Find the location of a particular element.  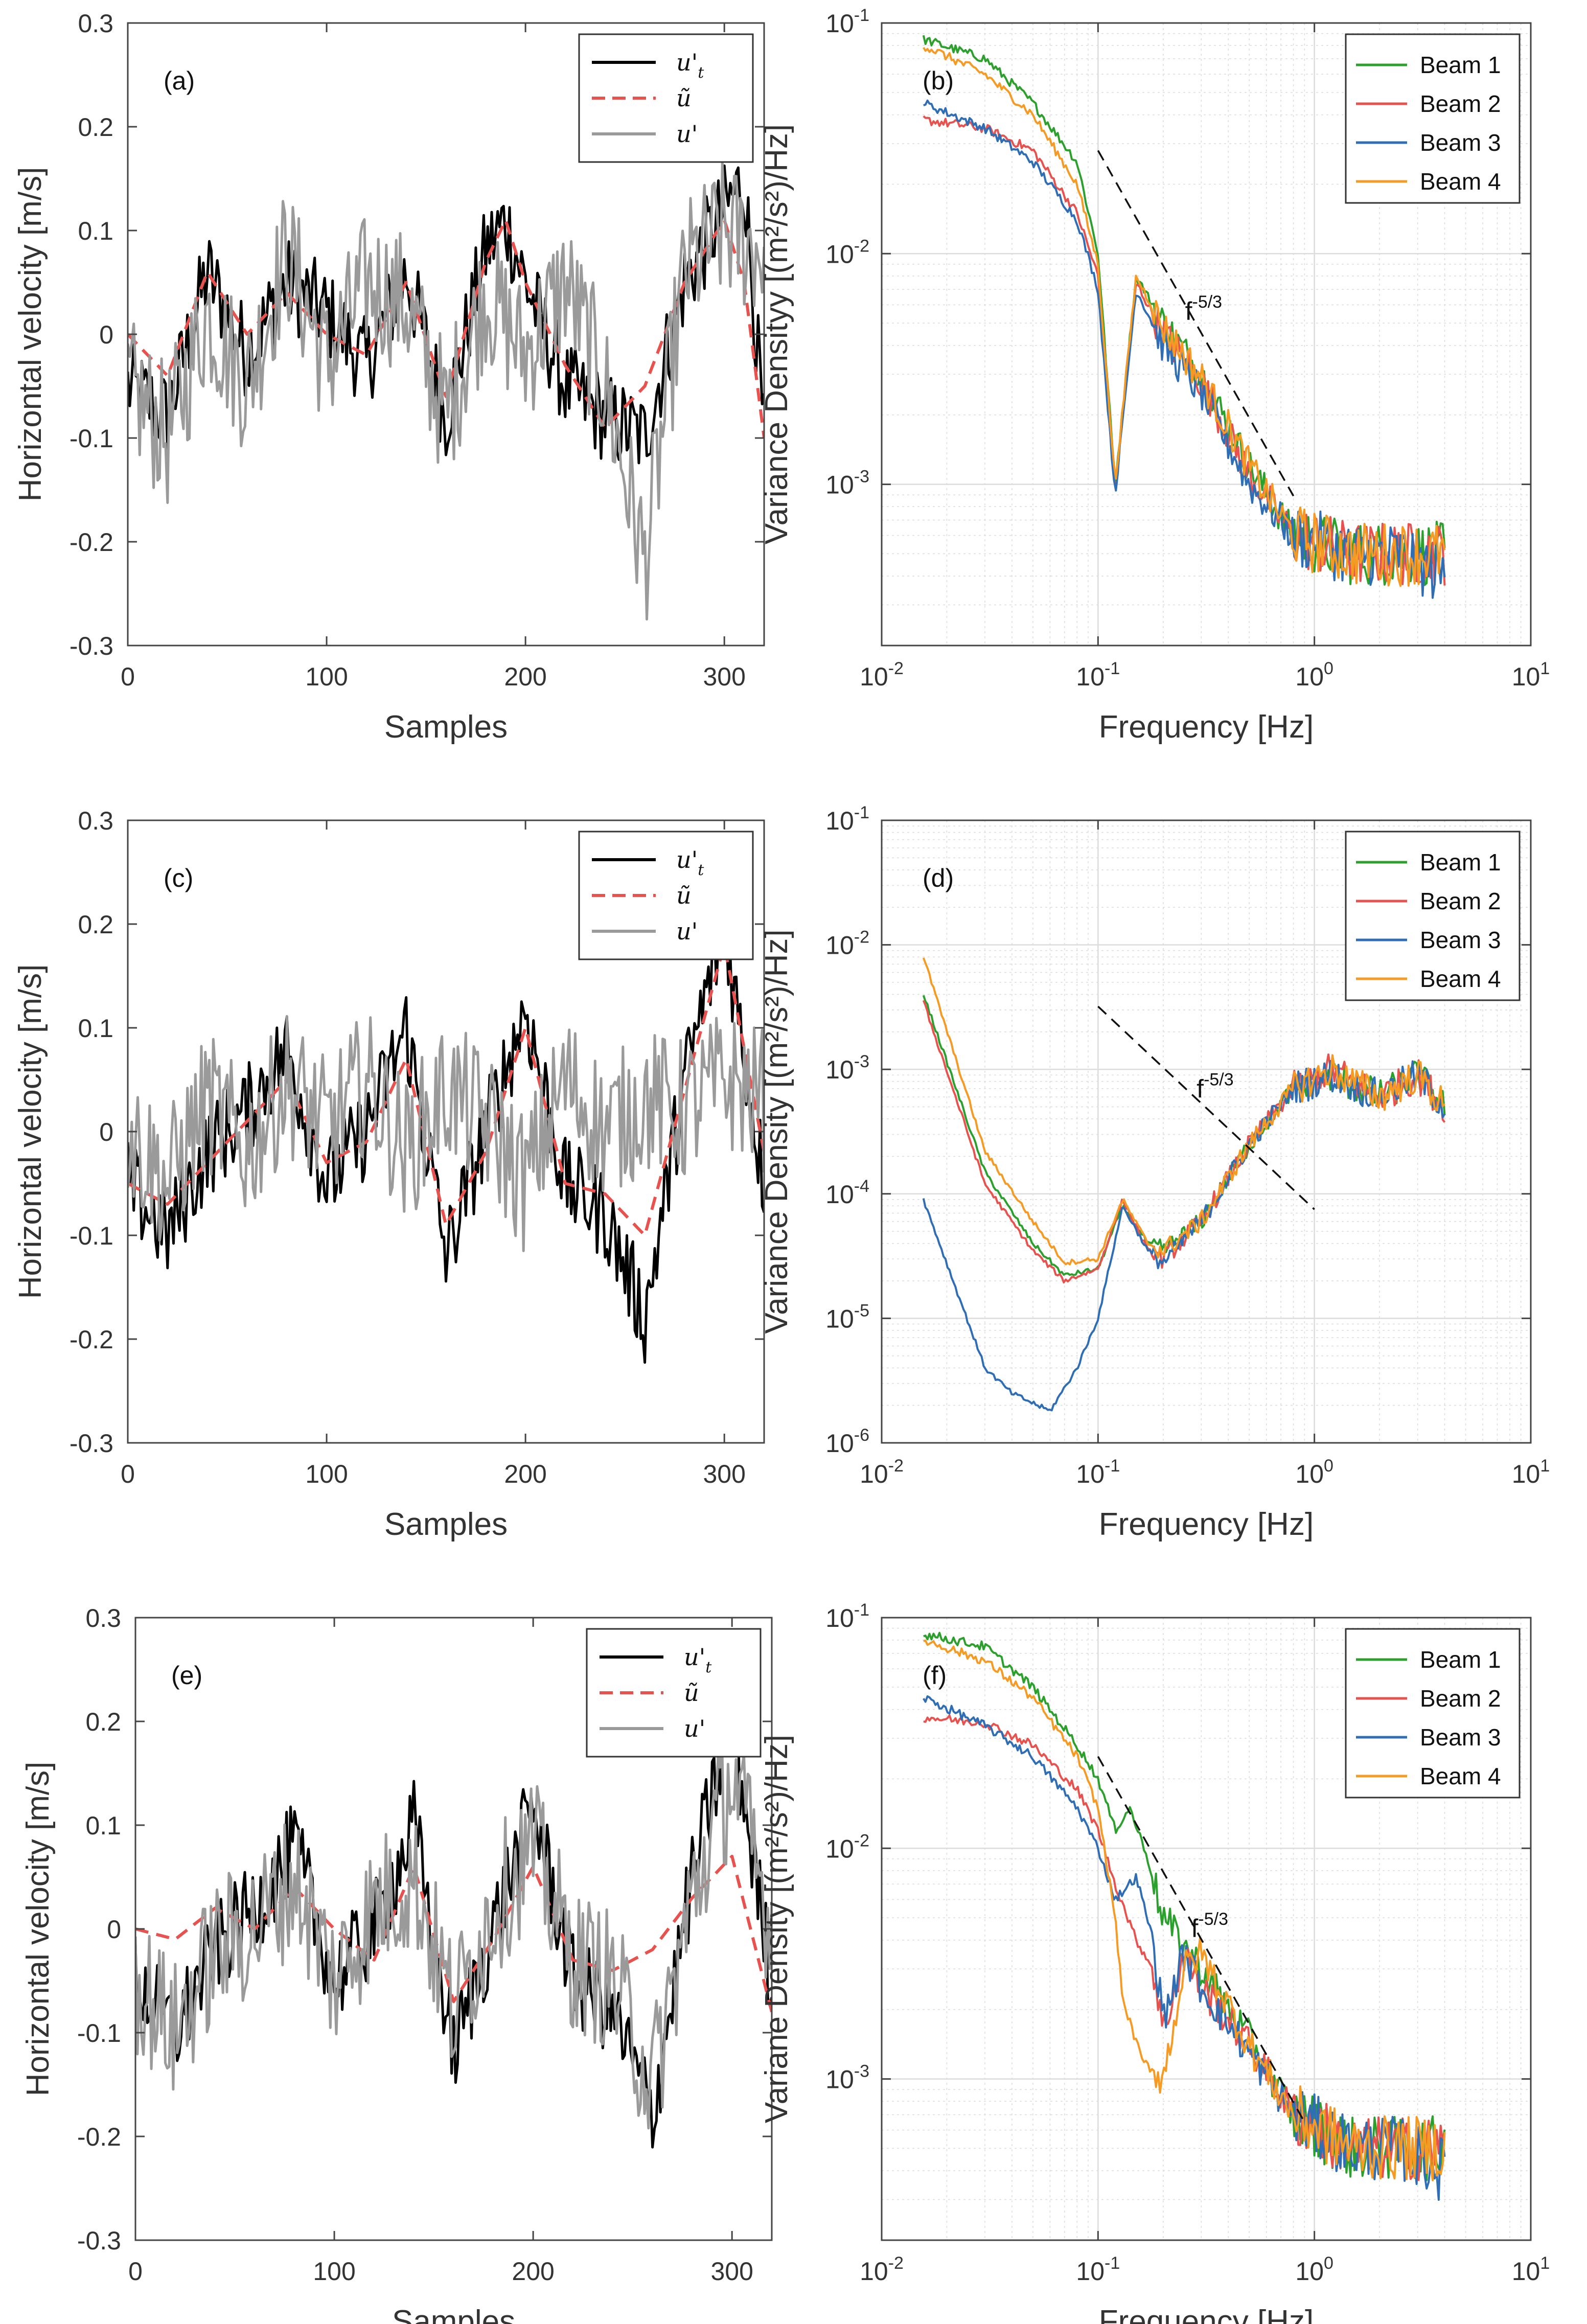

legend-label-beam3: Beam 3 is located at coordinates (1460, 1737).